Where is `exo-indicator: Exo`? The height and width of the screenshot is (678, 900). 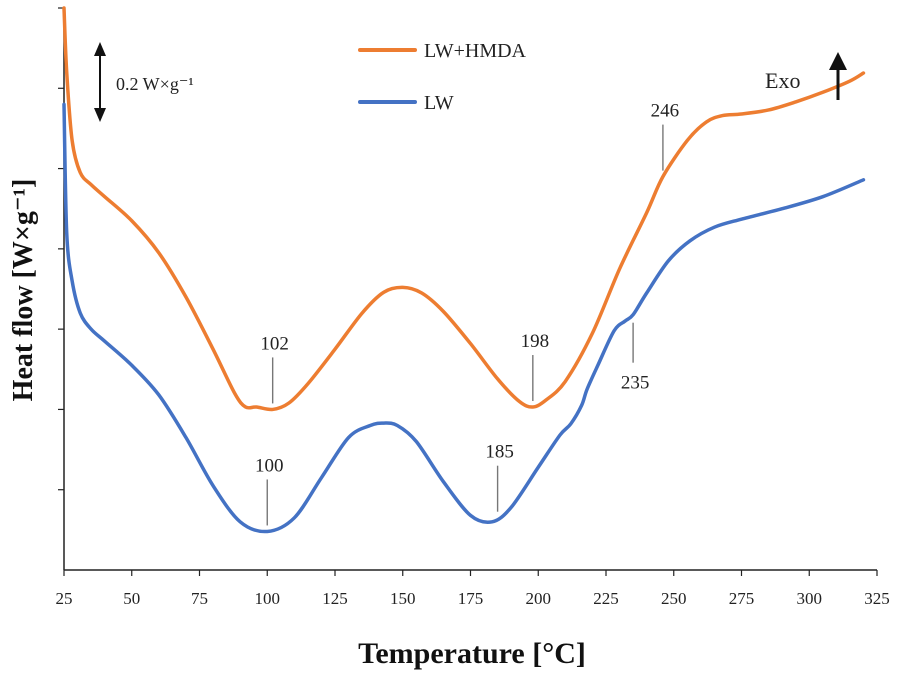
exo-indicator: Exo is located at coordinates (806, 76).